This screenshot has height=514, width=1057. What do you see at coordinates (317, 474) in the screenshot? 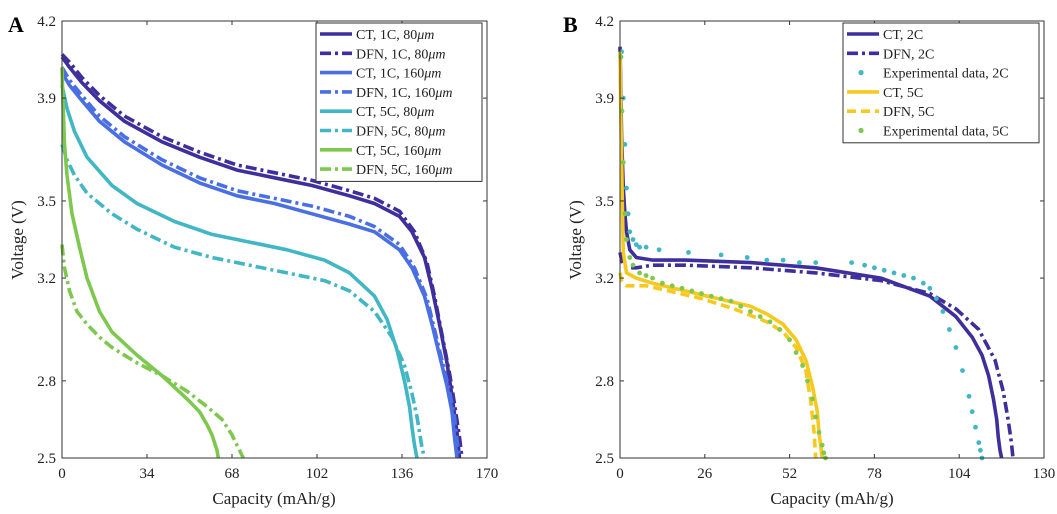
I see `panel-a-x-tick-label: 102` at bounding box center [317, 474].